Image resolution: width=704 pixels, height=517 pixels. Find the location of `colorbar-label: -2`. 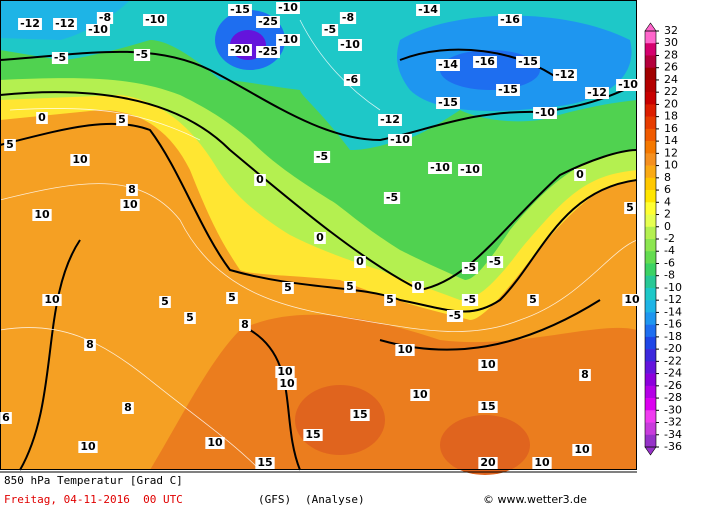

colorbar-label: -2 is located at coordinates (669, 238).